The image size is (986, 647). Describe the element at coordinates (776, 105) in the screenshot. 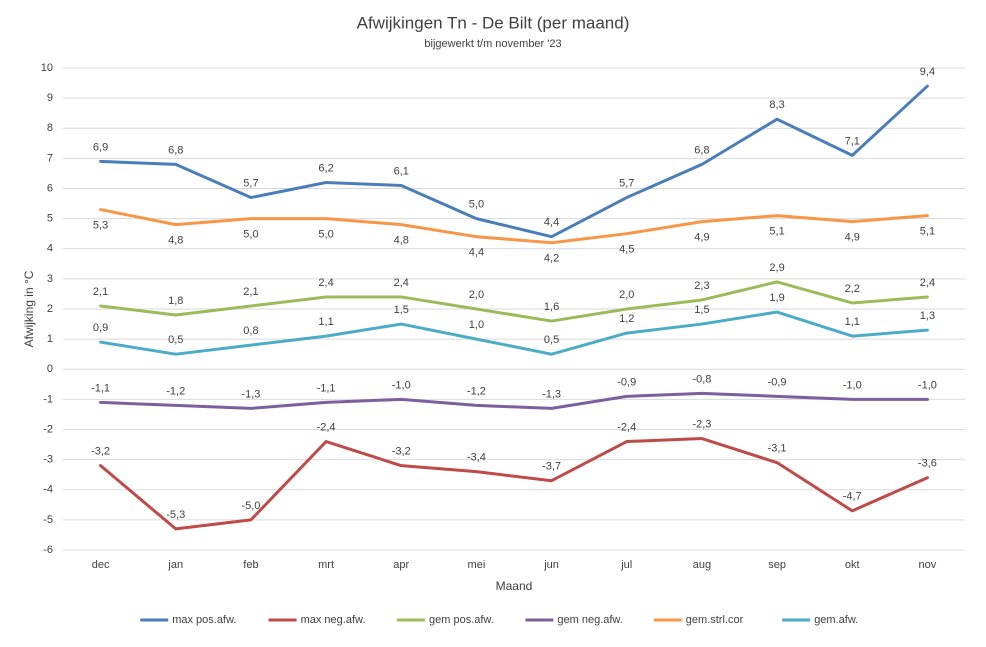

I see `data-label: 8,3` at that location.